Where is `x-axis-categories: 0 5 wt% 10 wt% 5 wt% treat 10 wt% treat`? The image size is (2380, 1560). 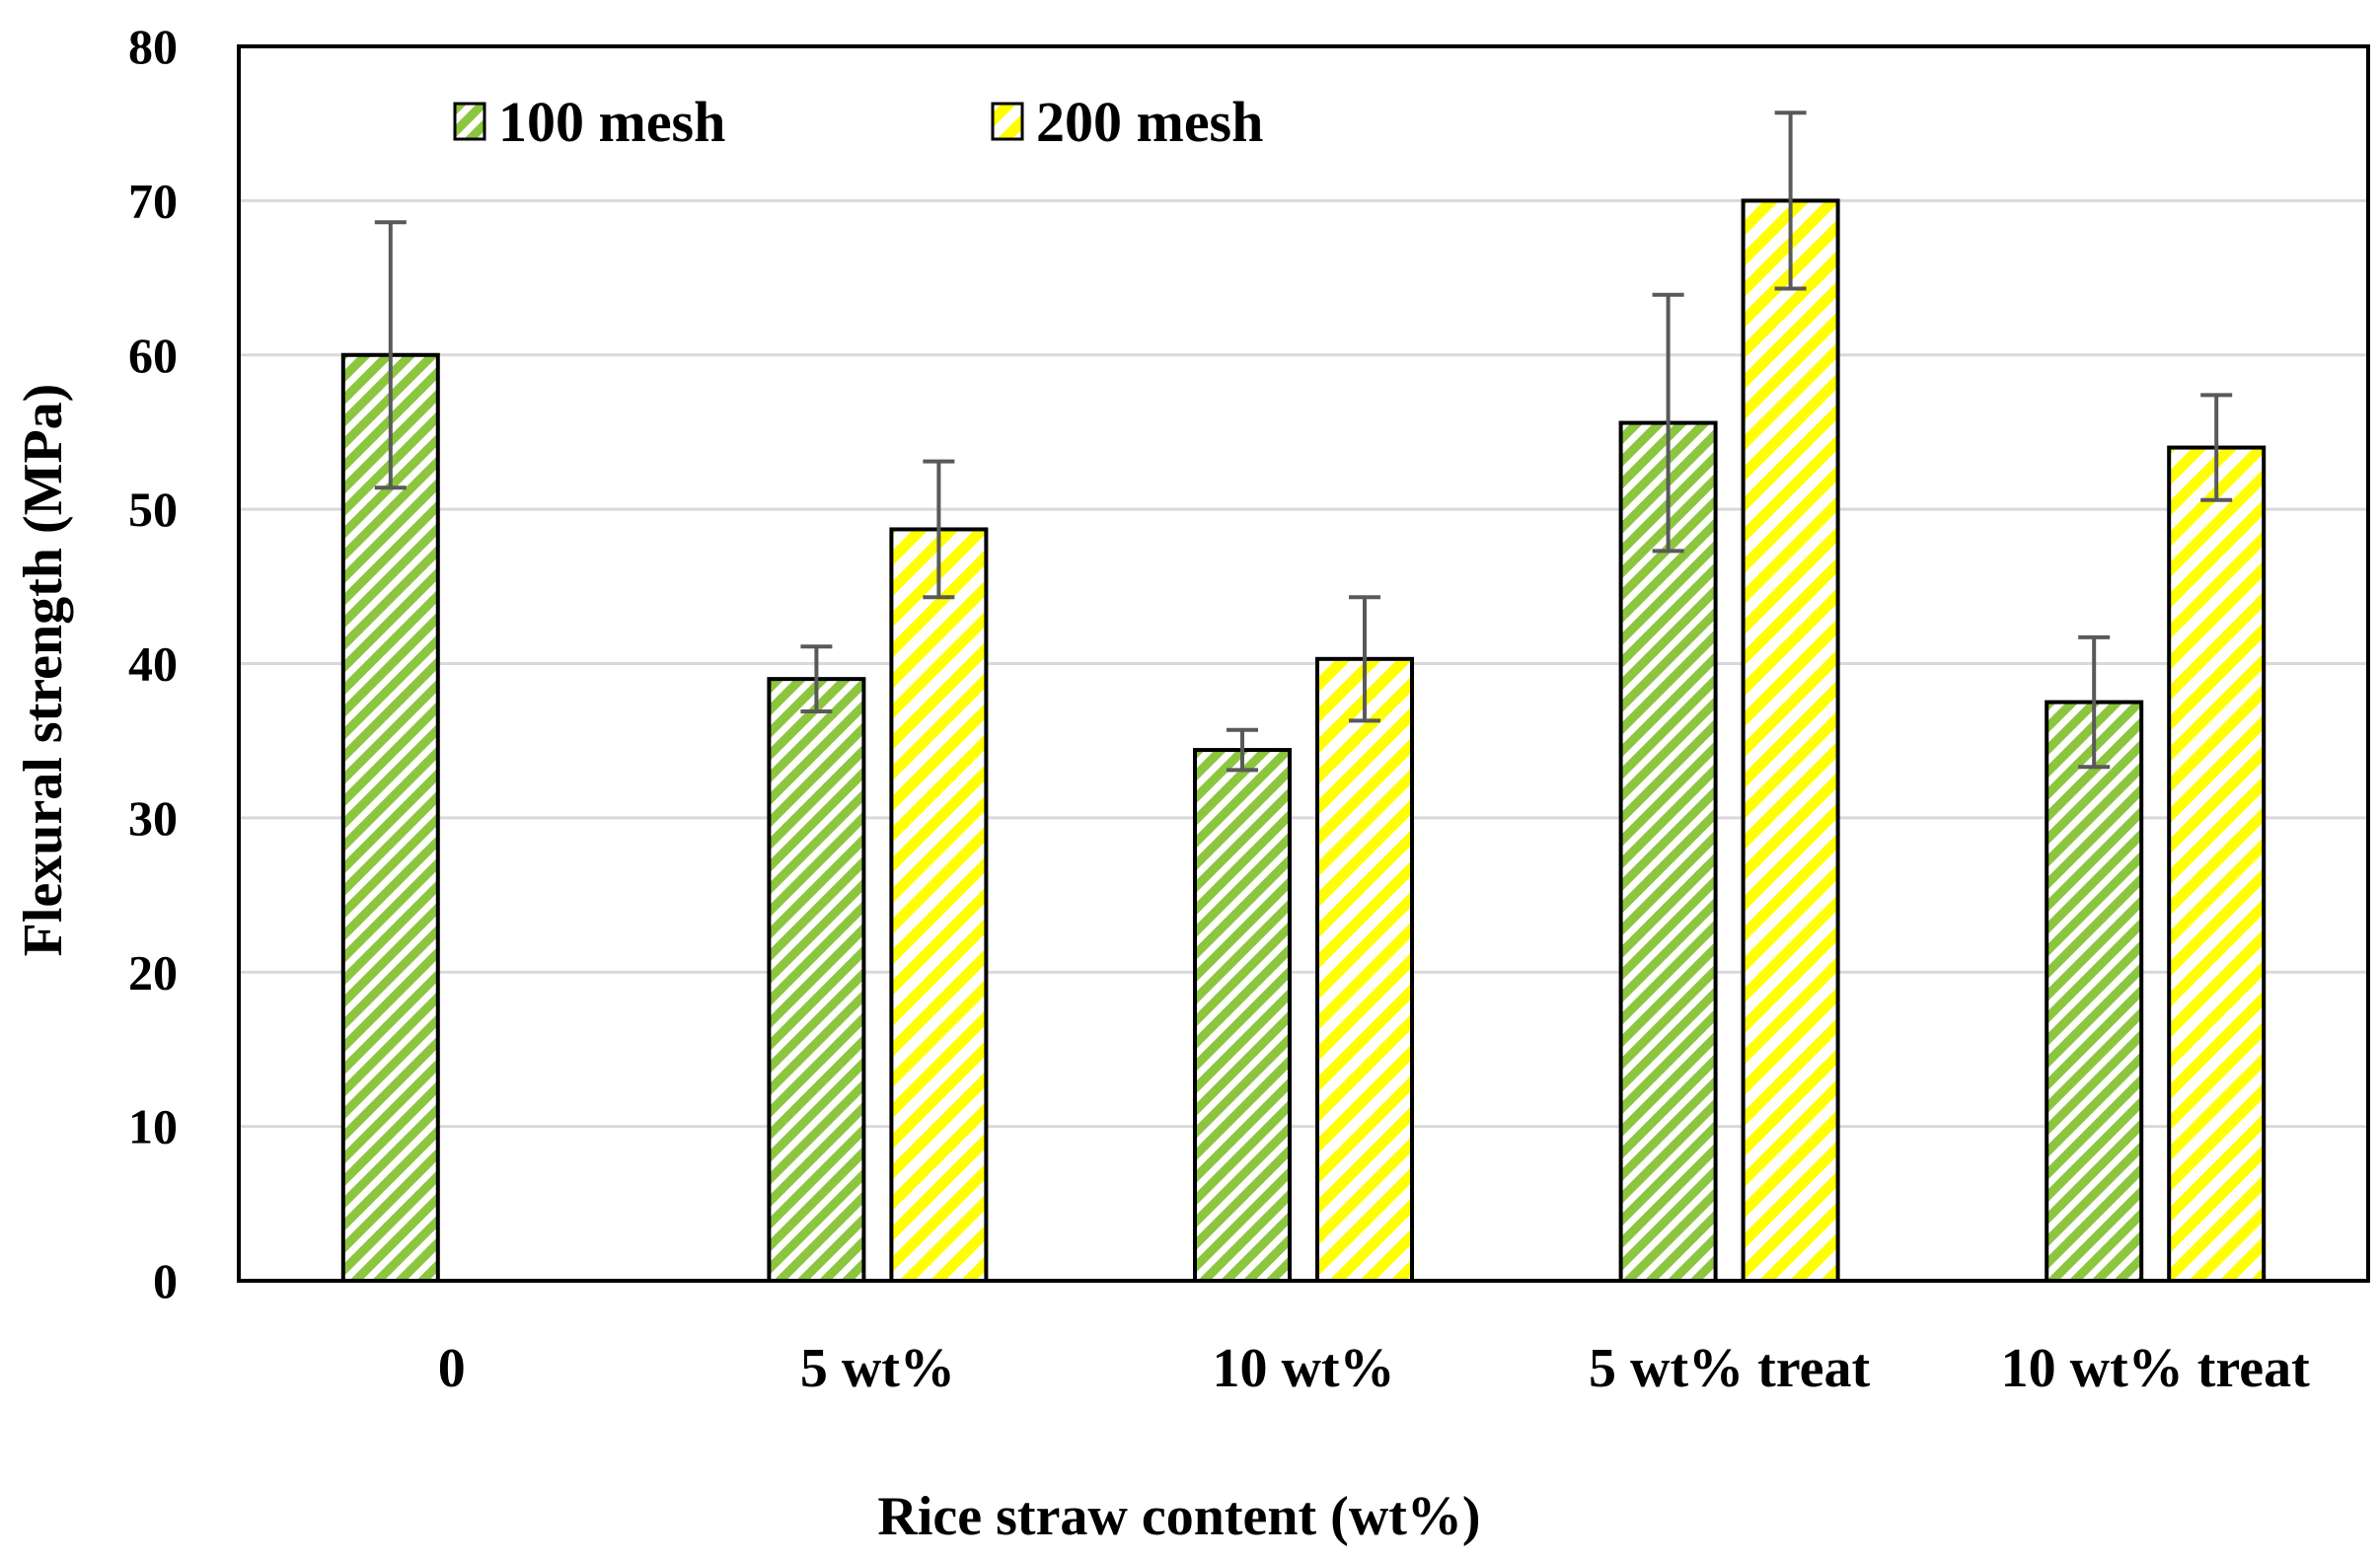 x-axis-categories: 0 5 wt% 10 wt% 5 wt% treat 10 wt% treat is located at coordinates (1374, 1368).